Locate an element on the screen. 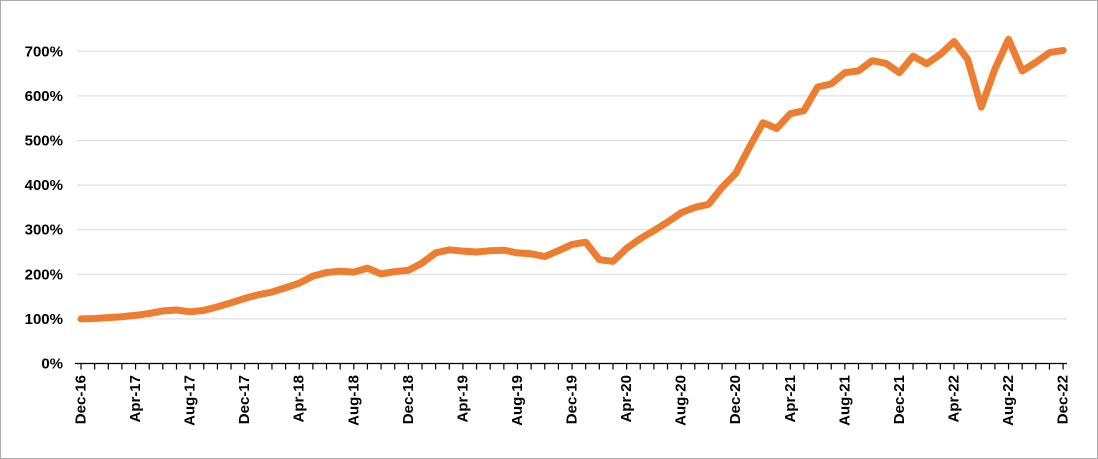 The width and height of the screenshot is (1098, 459). x-axis-label: Apr-18 is located at coordinates (299, 399).